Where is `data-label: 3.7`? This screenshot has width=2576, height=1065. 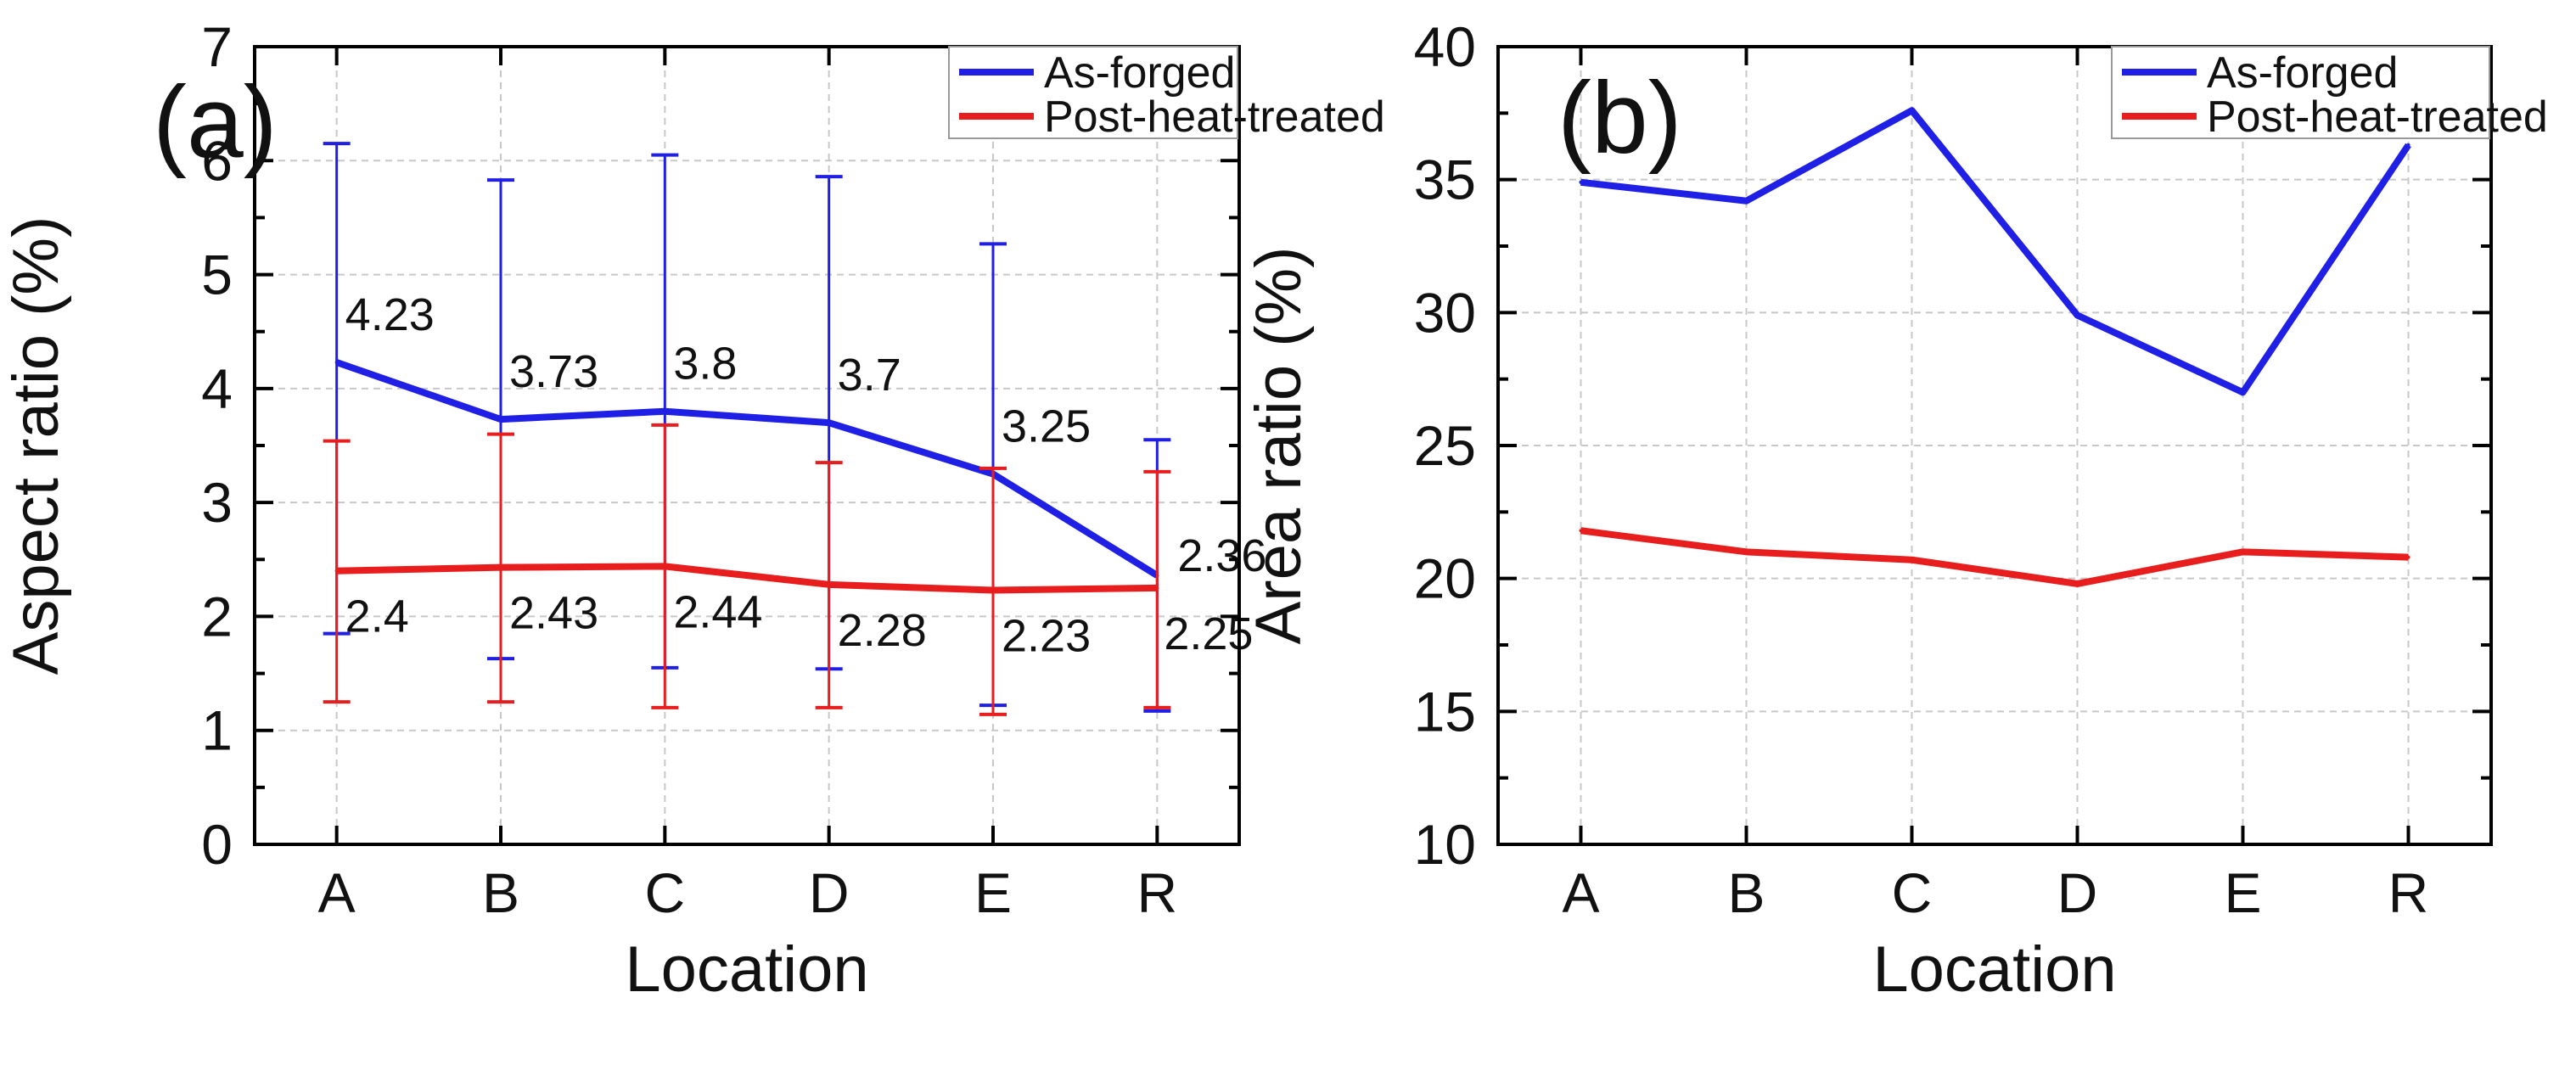
data-label: 3.7 is located at coordinates (869, 375).